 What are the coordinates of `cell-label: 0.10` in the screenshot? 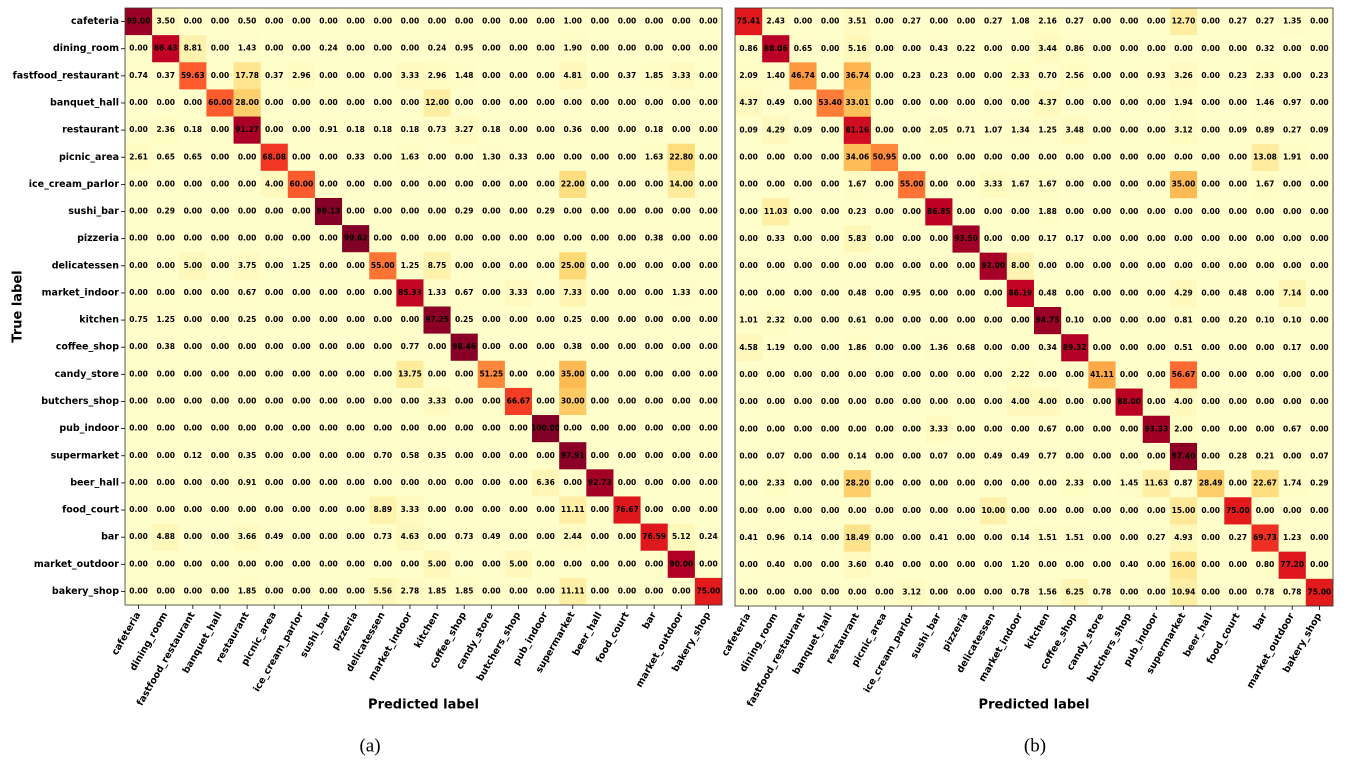 It's located at (1292, 320).